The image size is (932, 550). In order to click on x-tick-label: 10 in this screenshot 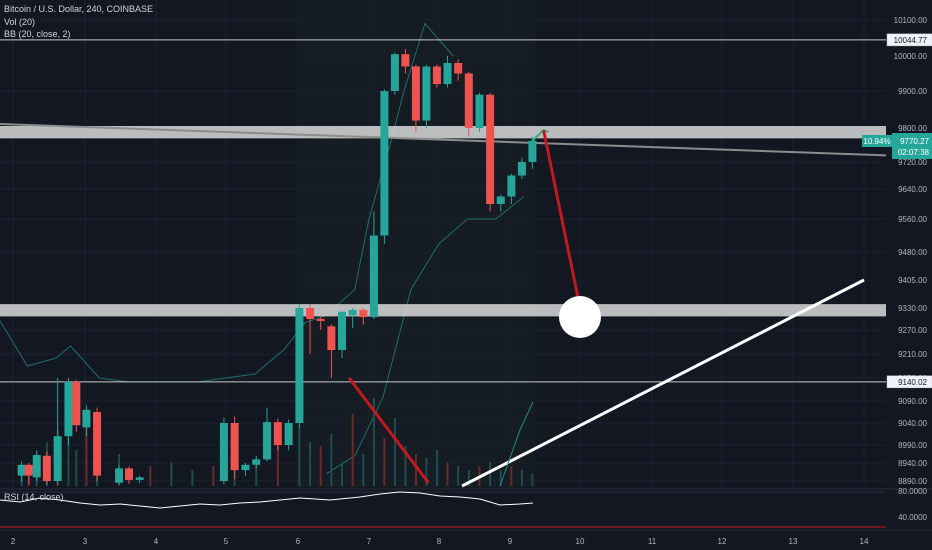, I will do `click(580, 541)`.